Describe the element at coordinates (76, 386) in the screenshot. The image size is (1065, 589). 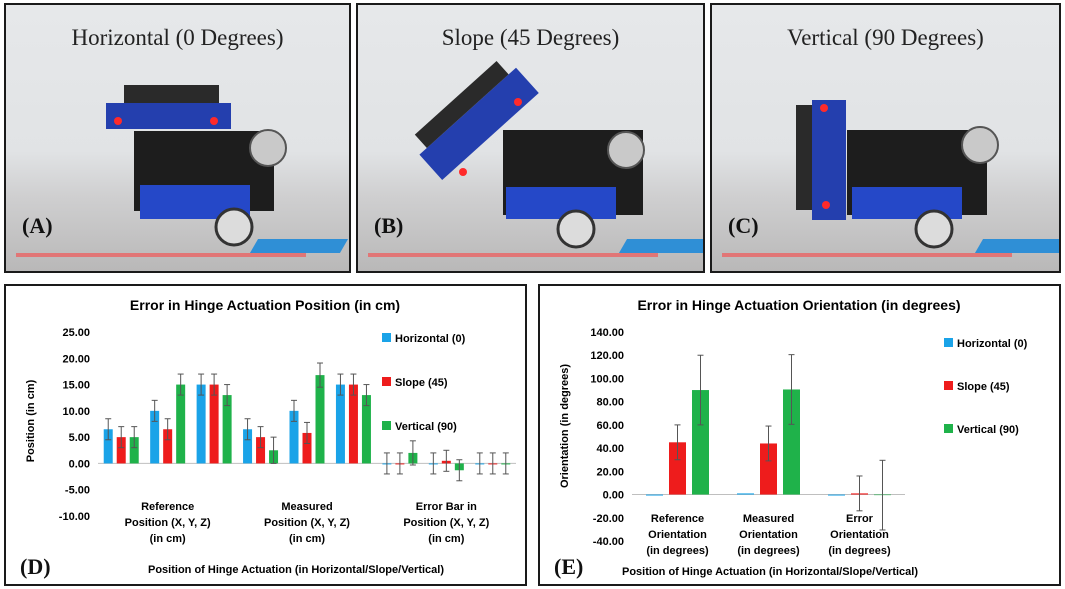
I see `y-tick-label: 15.00` at that location.